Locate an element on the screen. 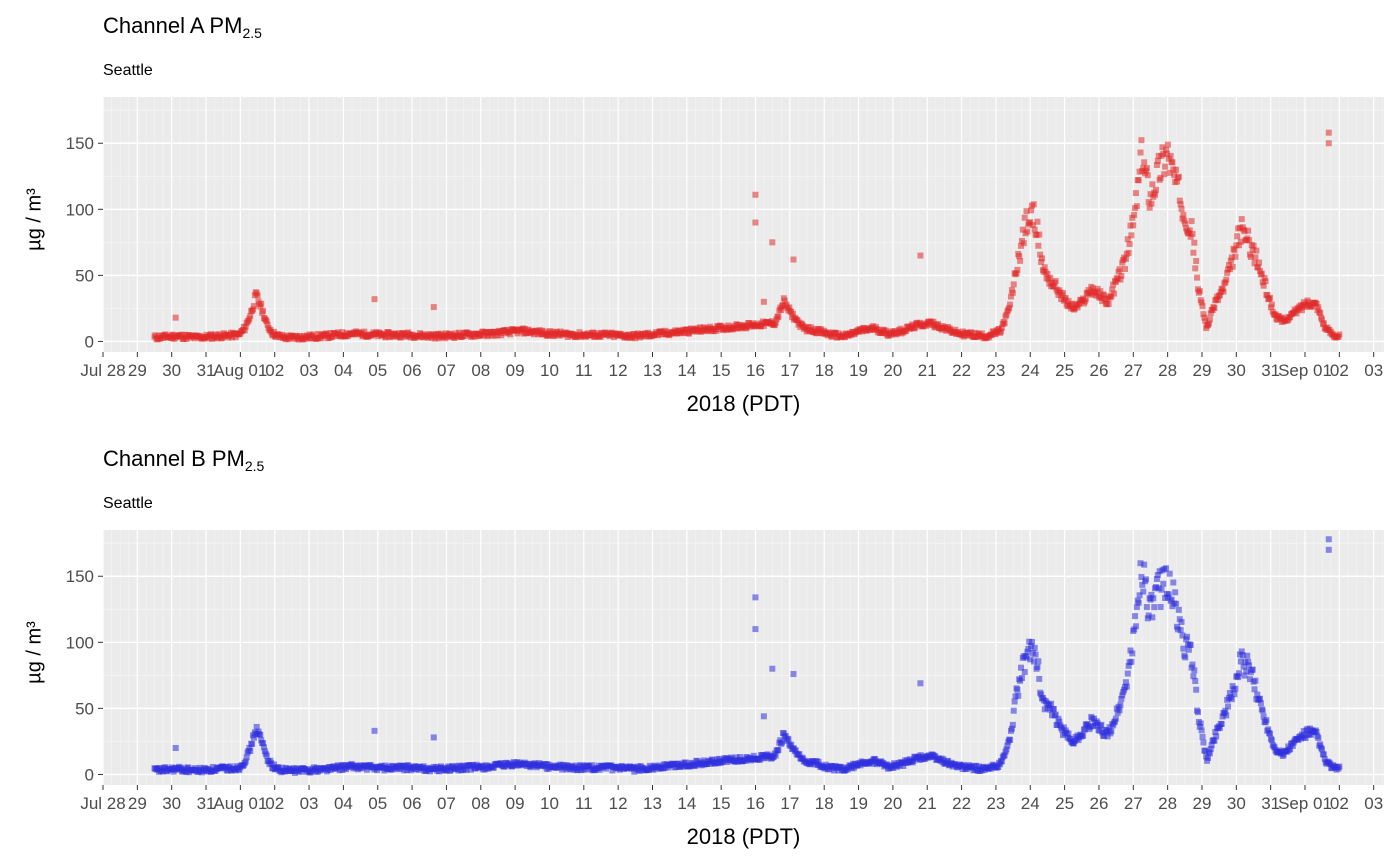 The image size is (1400, 866). x-tick-label: 16 is located at coordinates (755, 370).